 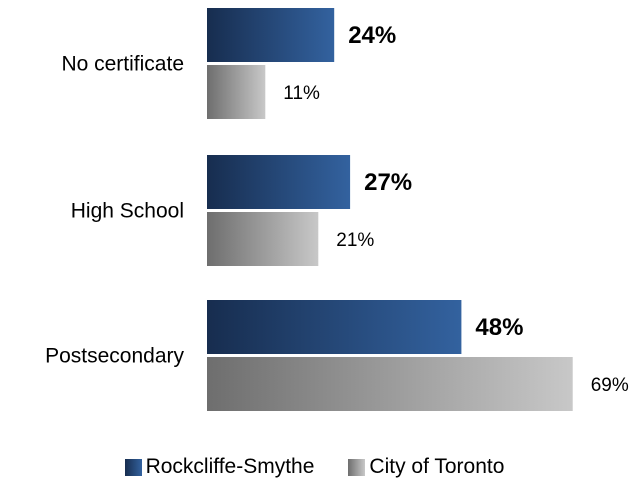 I want to click on legend-swatch-rockcliffe-smythe, so click(x=133, y=467).